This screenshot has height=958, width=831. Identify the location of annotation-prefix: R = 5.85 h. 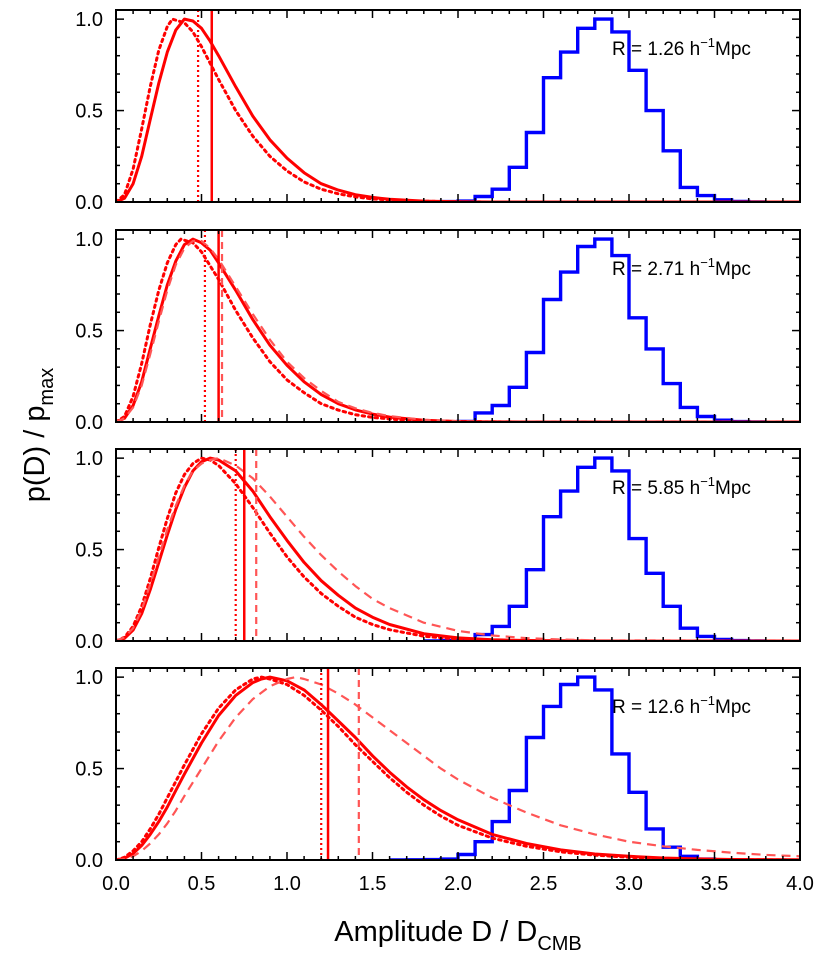
(656, 488).